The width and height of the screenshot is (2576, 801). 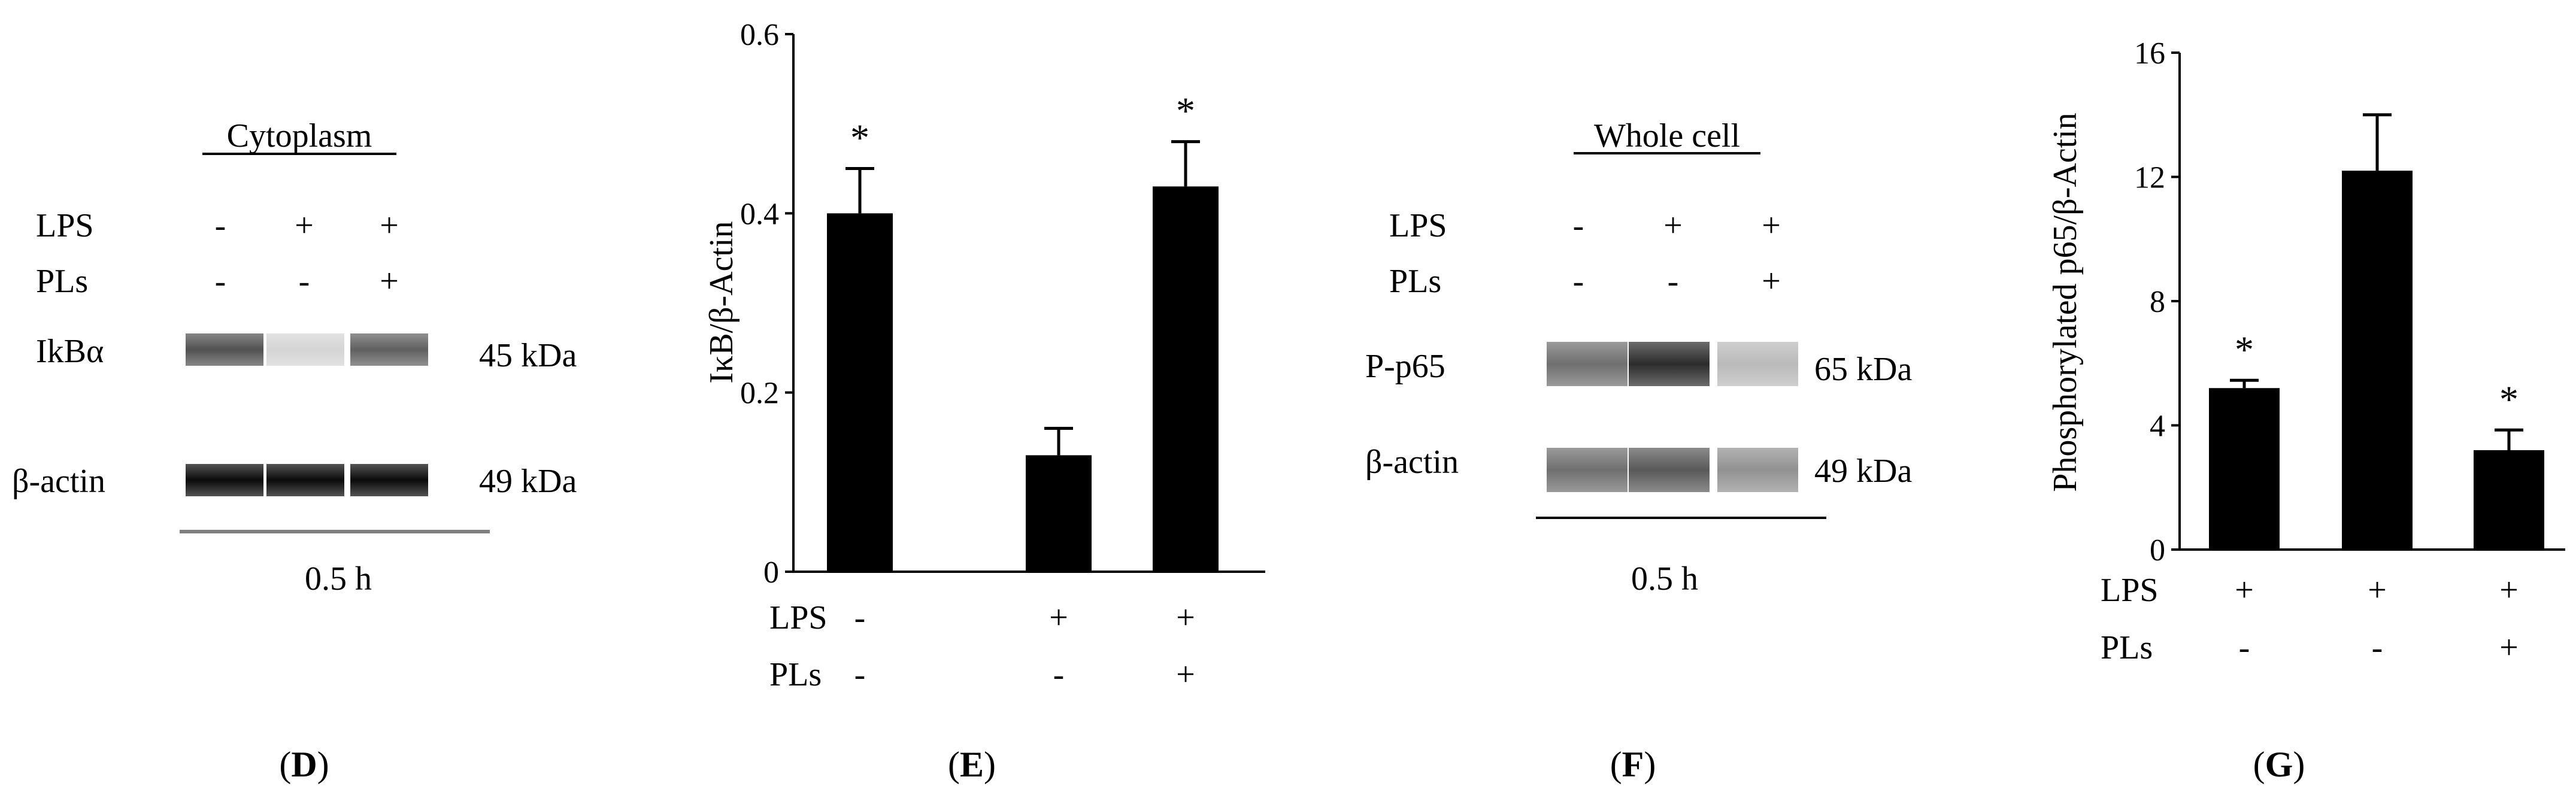 I want to click on panel-d-band-name: IkBα, so click(x=70, y=351).